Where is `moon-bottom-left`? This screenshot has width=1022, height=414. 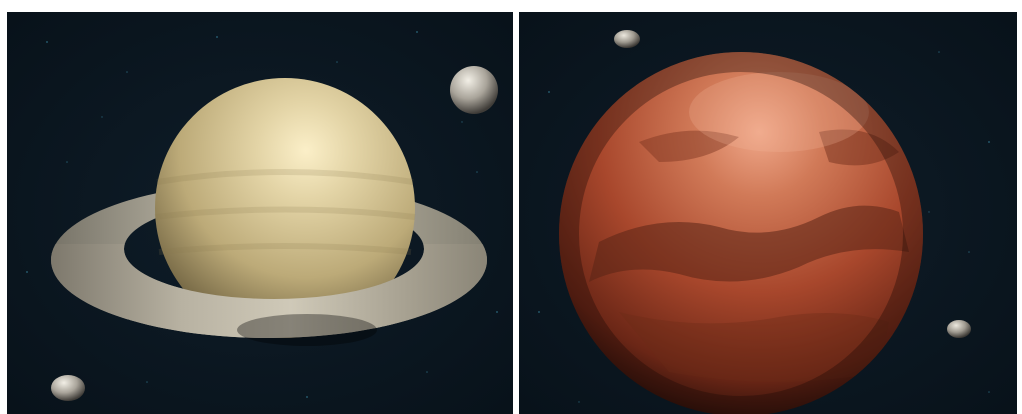
moon-bottom-left is located at coordinates (68, 388).